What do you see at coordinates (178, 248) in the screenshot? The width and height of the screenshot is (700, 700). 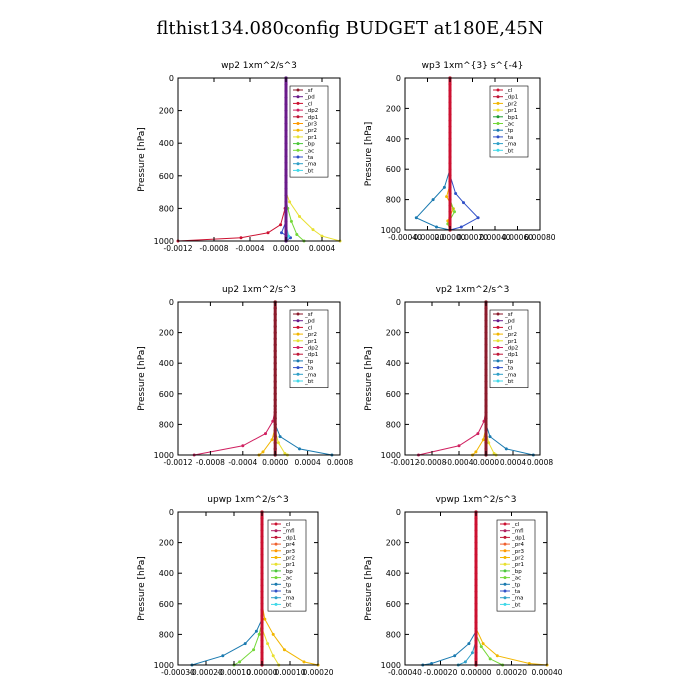 I see `x-tick-label: -0.0012` at bounding box center [178, 248].